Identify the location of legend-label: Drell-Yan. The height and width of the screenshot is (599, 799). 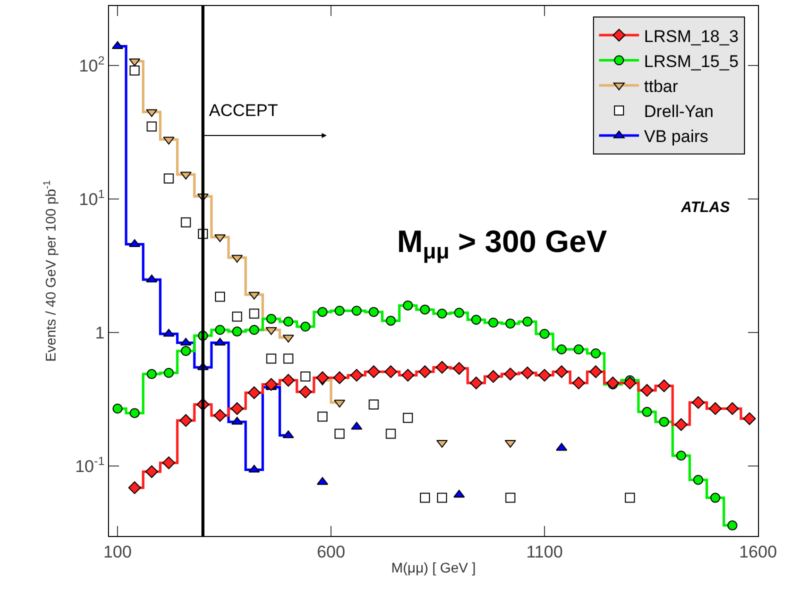
(679, 112).